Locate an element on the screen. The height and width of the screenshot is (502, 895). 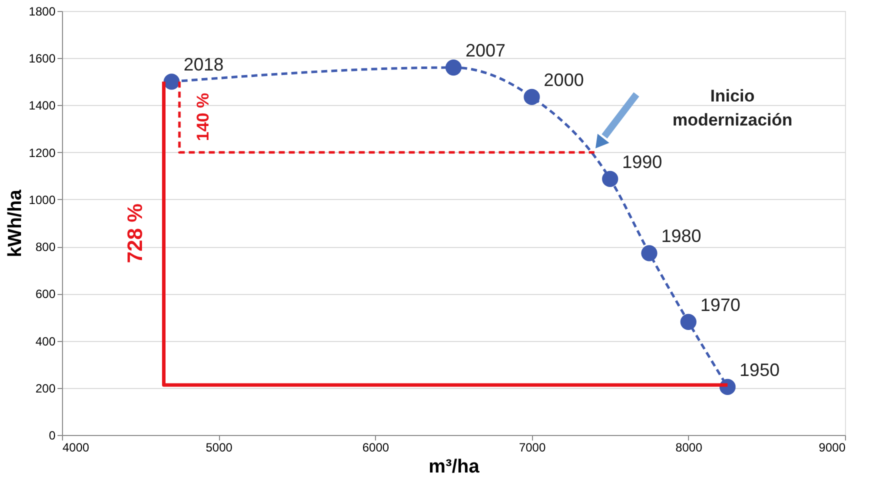
y-tick-label: 1400 is located at coordinates (42, 105).